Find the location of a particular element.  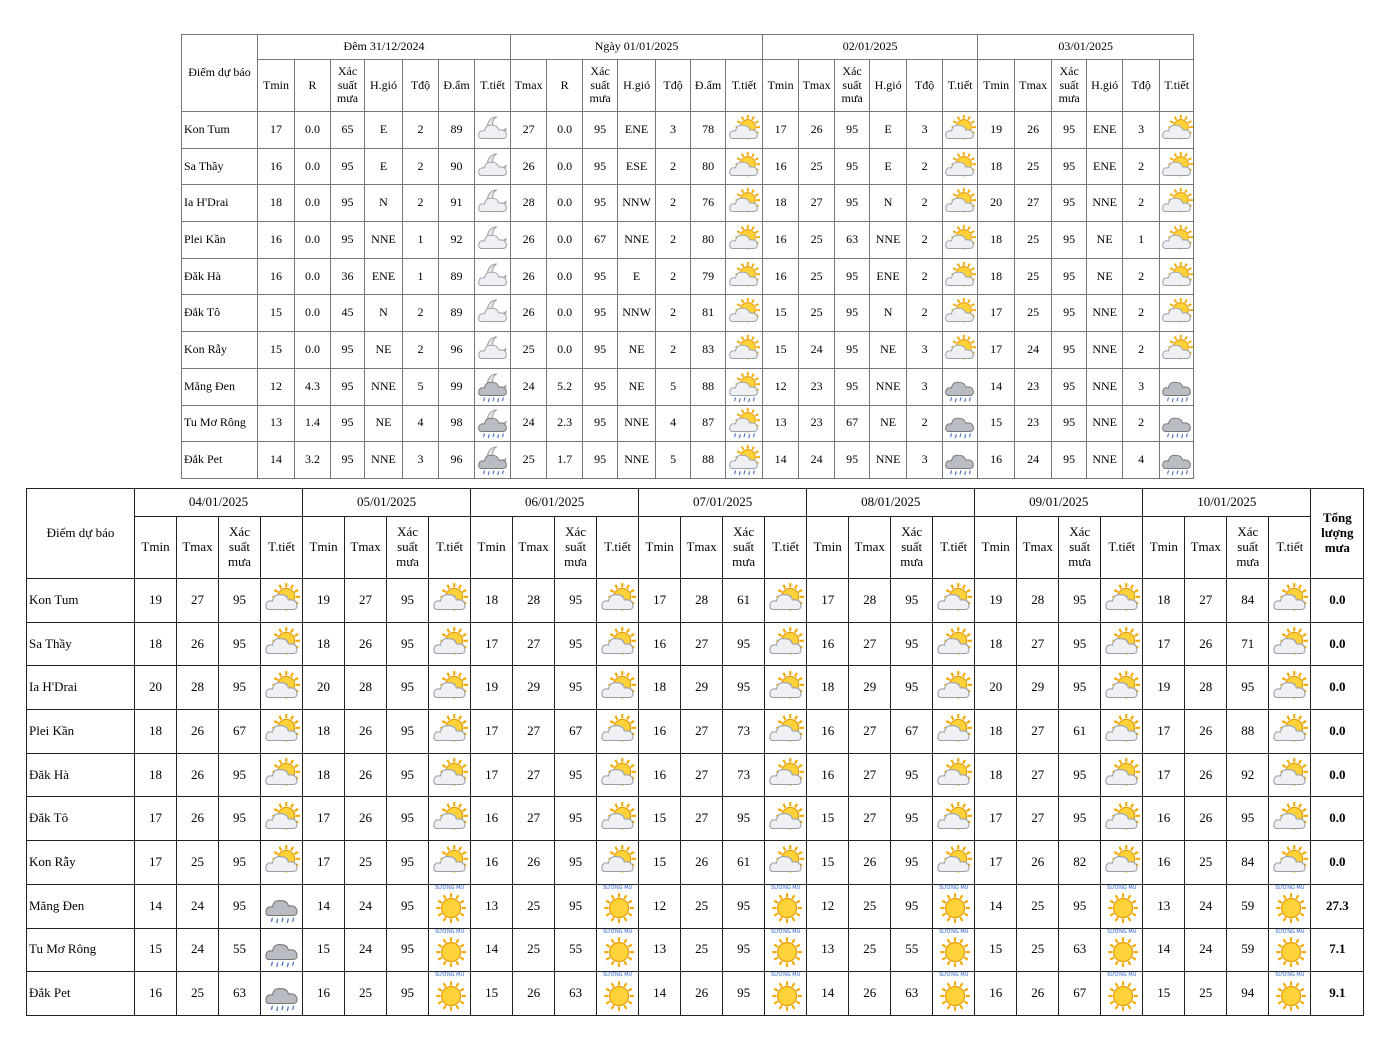

station-name: Kon Rẫy is located at coordinates (80, 862).